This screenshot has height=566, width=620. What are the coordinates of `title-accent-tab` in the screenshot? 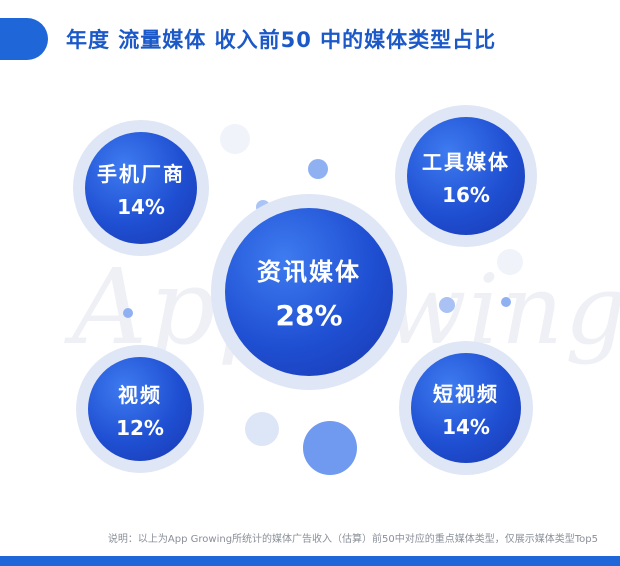 It's located at (24, 39).